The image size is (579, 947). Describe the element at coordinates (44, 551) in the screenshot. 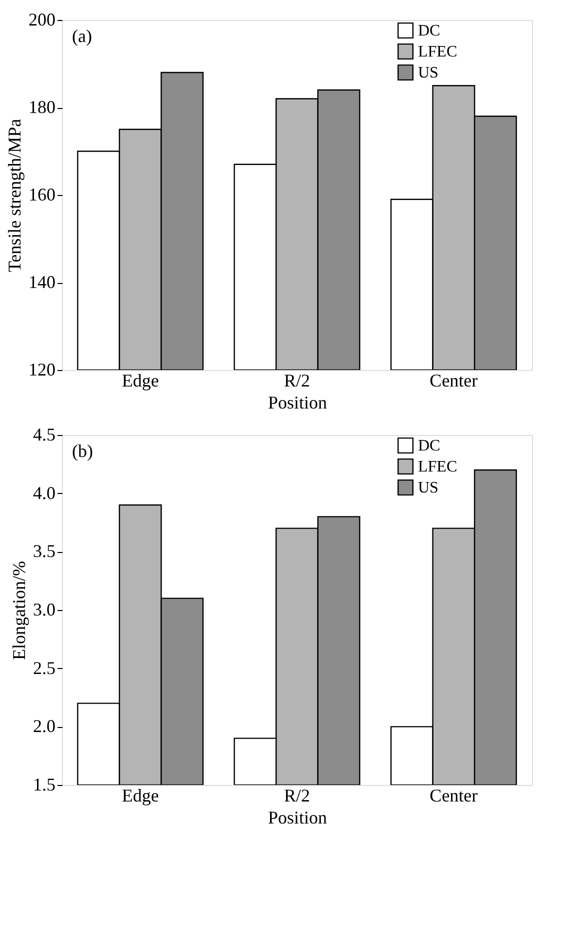

I see `y-tick-label: 3.5` at that location.